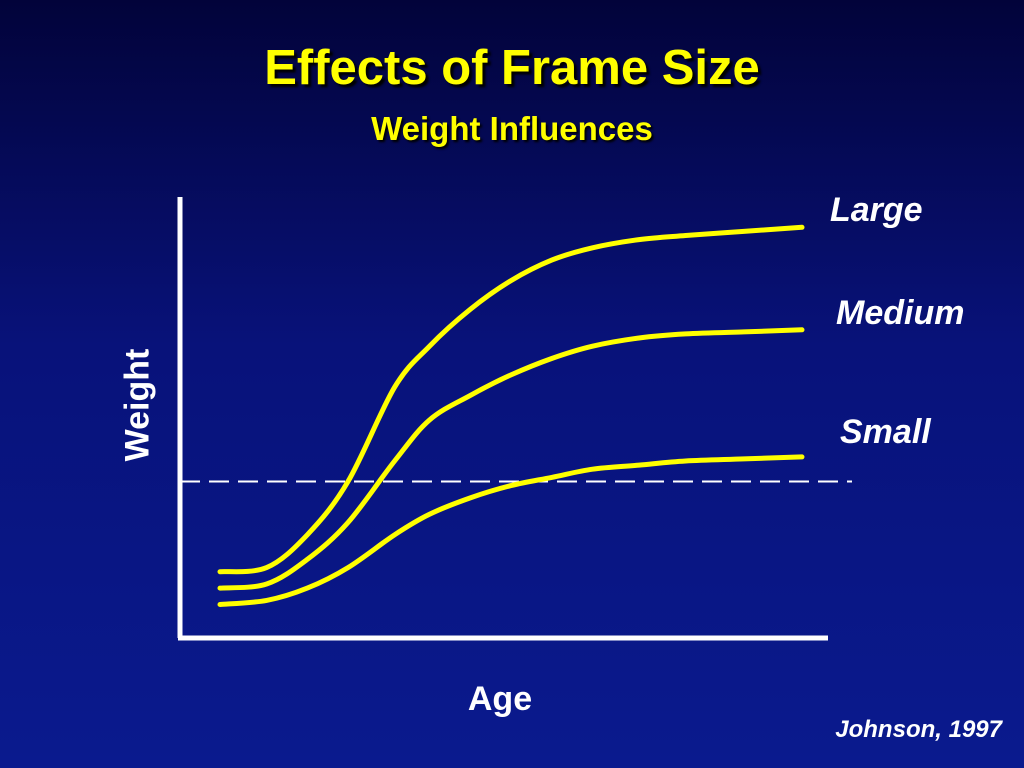 Image resolution: width=1024 pixels, height=768 pixels. What do you see at coordinates (512, 128) in the screenshot?
I see `slide-subtitle: Weight Influences` at bounding box center [512, 128].